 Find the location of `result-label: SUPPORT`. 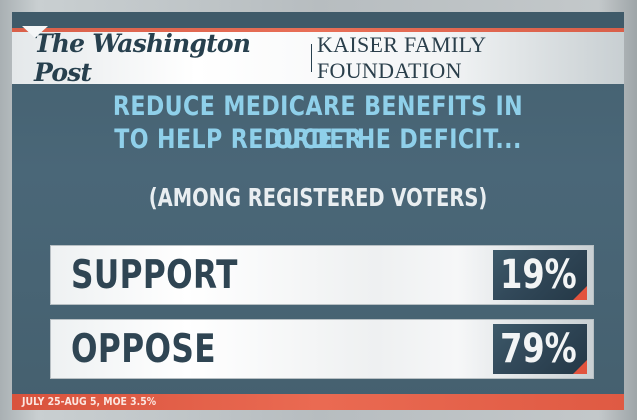

result-label: SUPPORT is located at coordinates (154, 275).